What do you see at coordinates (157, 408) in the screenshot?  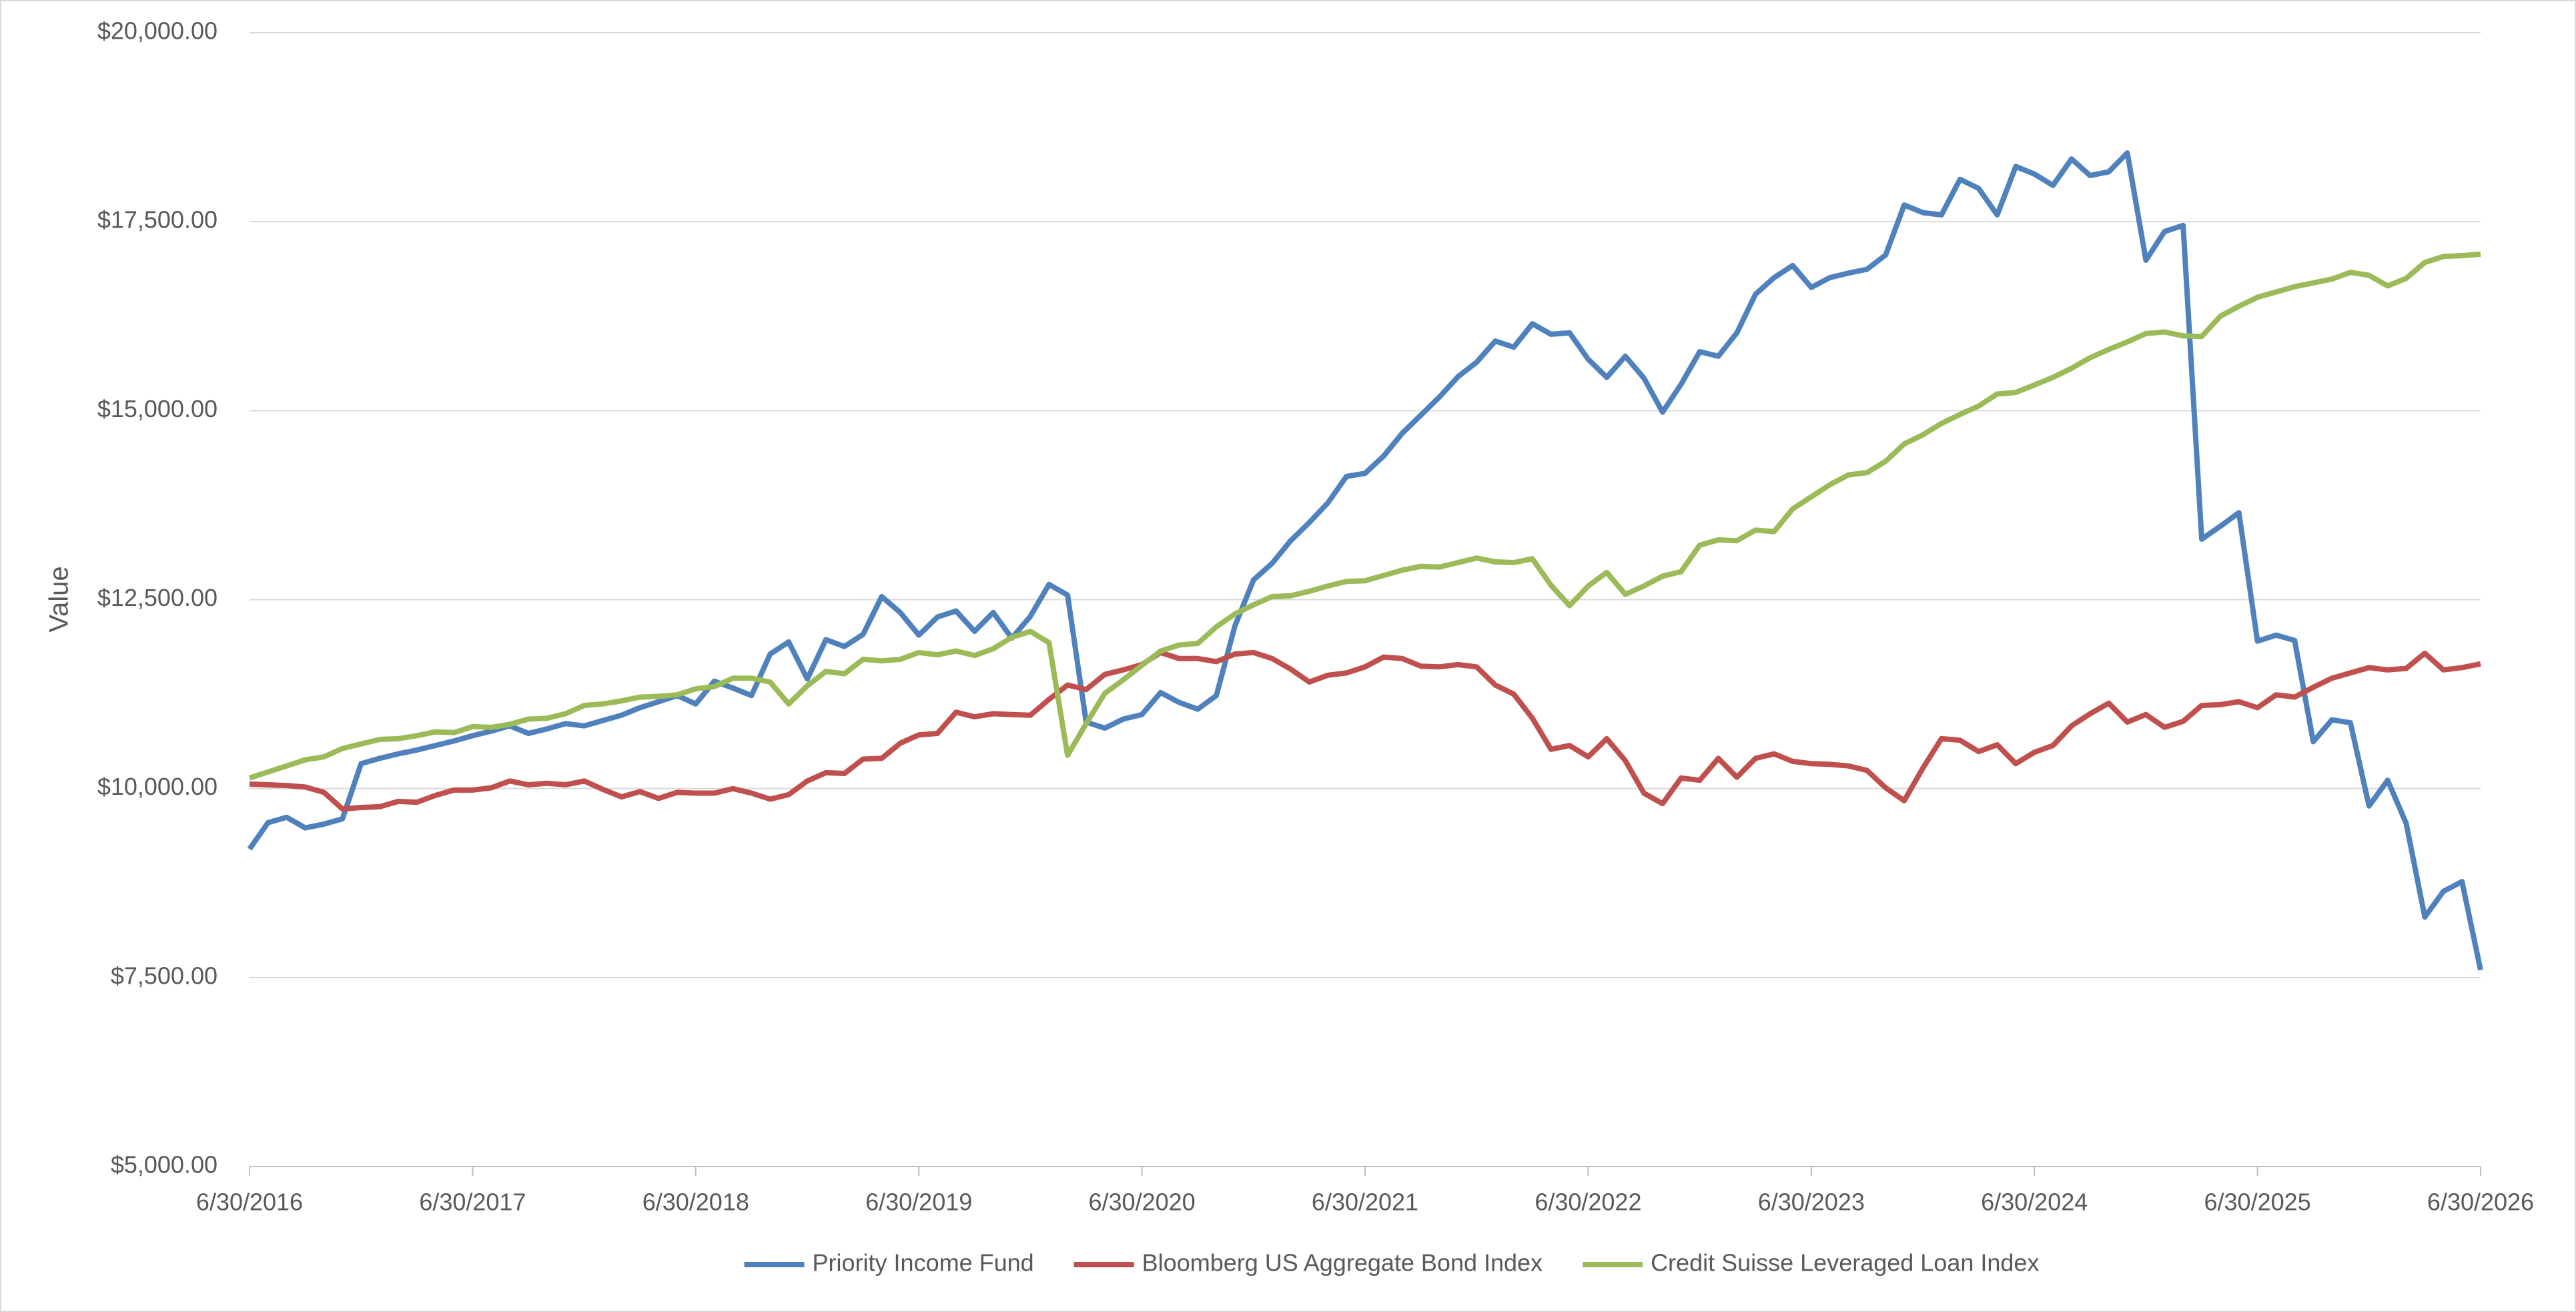 I see `y-tick-label: $15,000.00` at bounding box center [157, 408].